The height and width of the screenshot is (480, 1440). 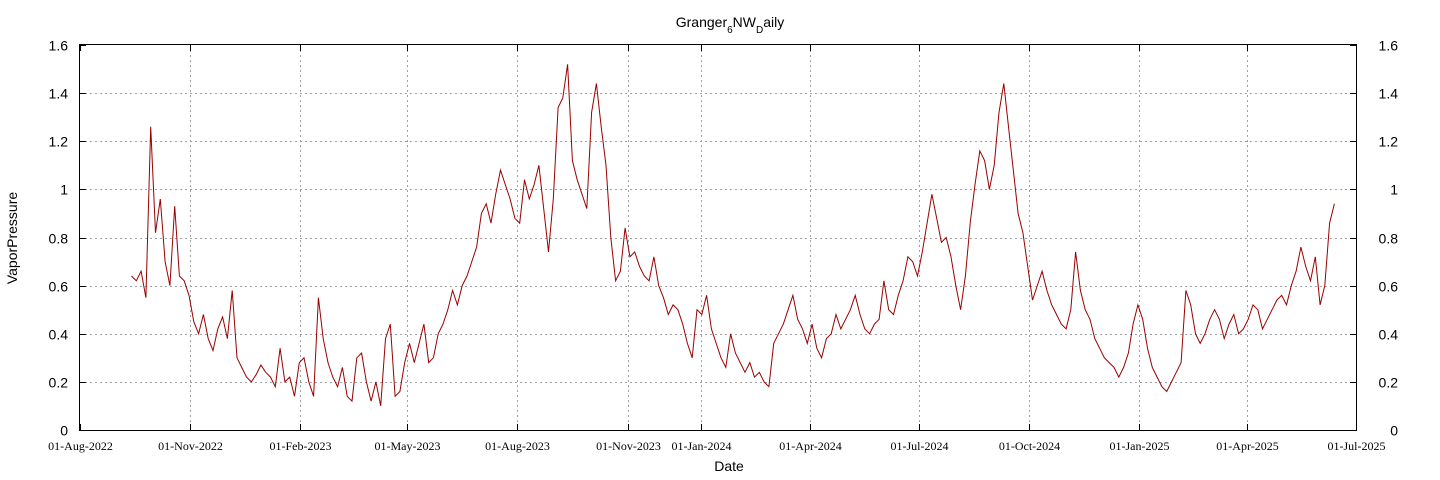 I want to click on x-tick-label: 01-Jul-2024, so click(x=920, y=446).